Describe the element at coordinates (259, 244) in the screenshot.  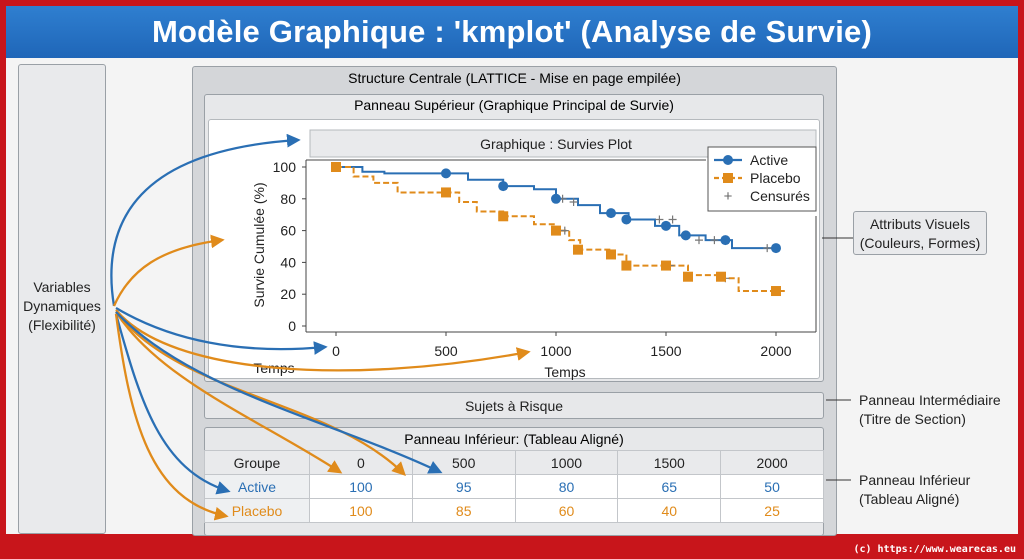
I see `y-axis-label: Survie Cumulée (%)` at that location.